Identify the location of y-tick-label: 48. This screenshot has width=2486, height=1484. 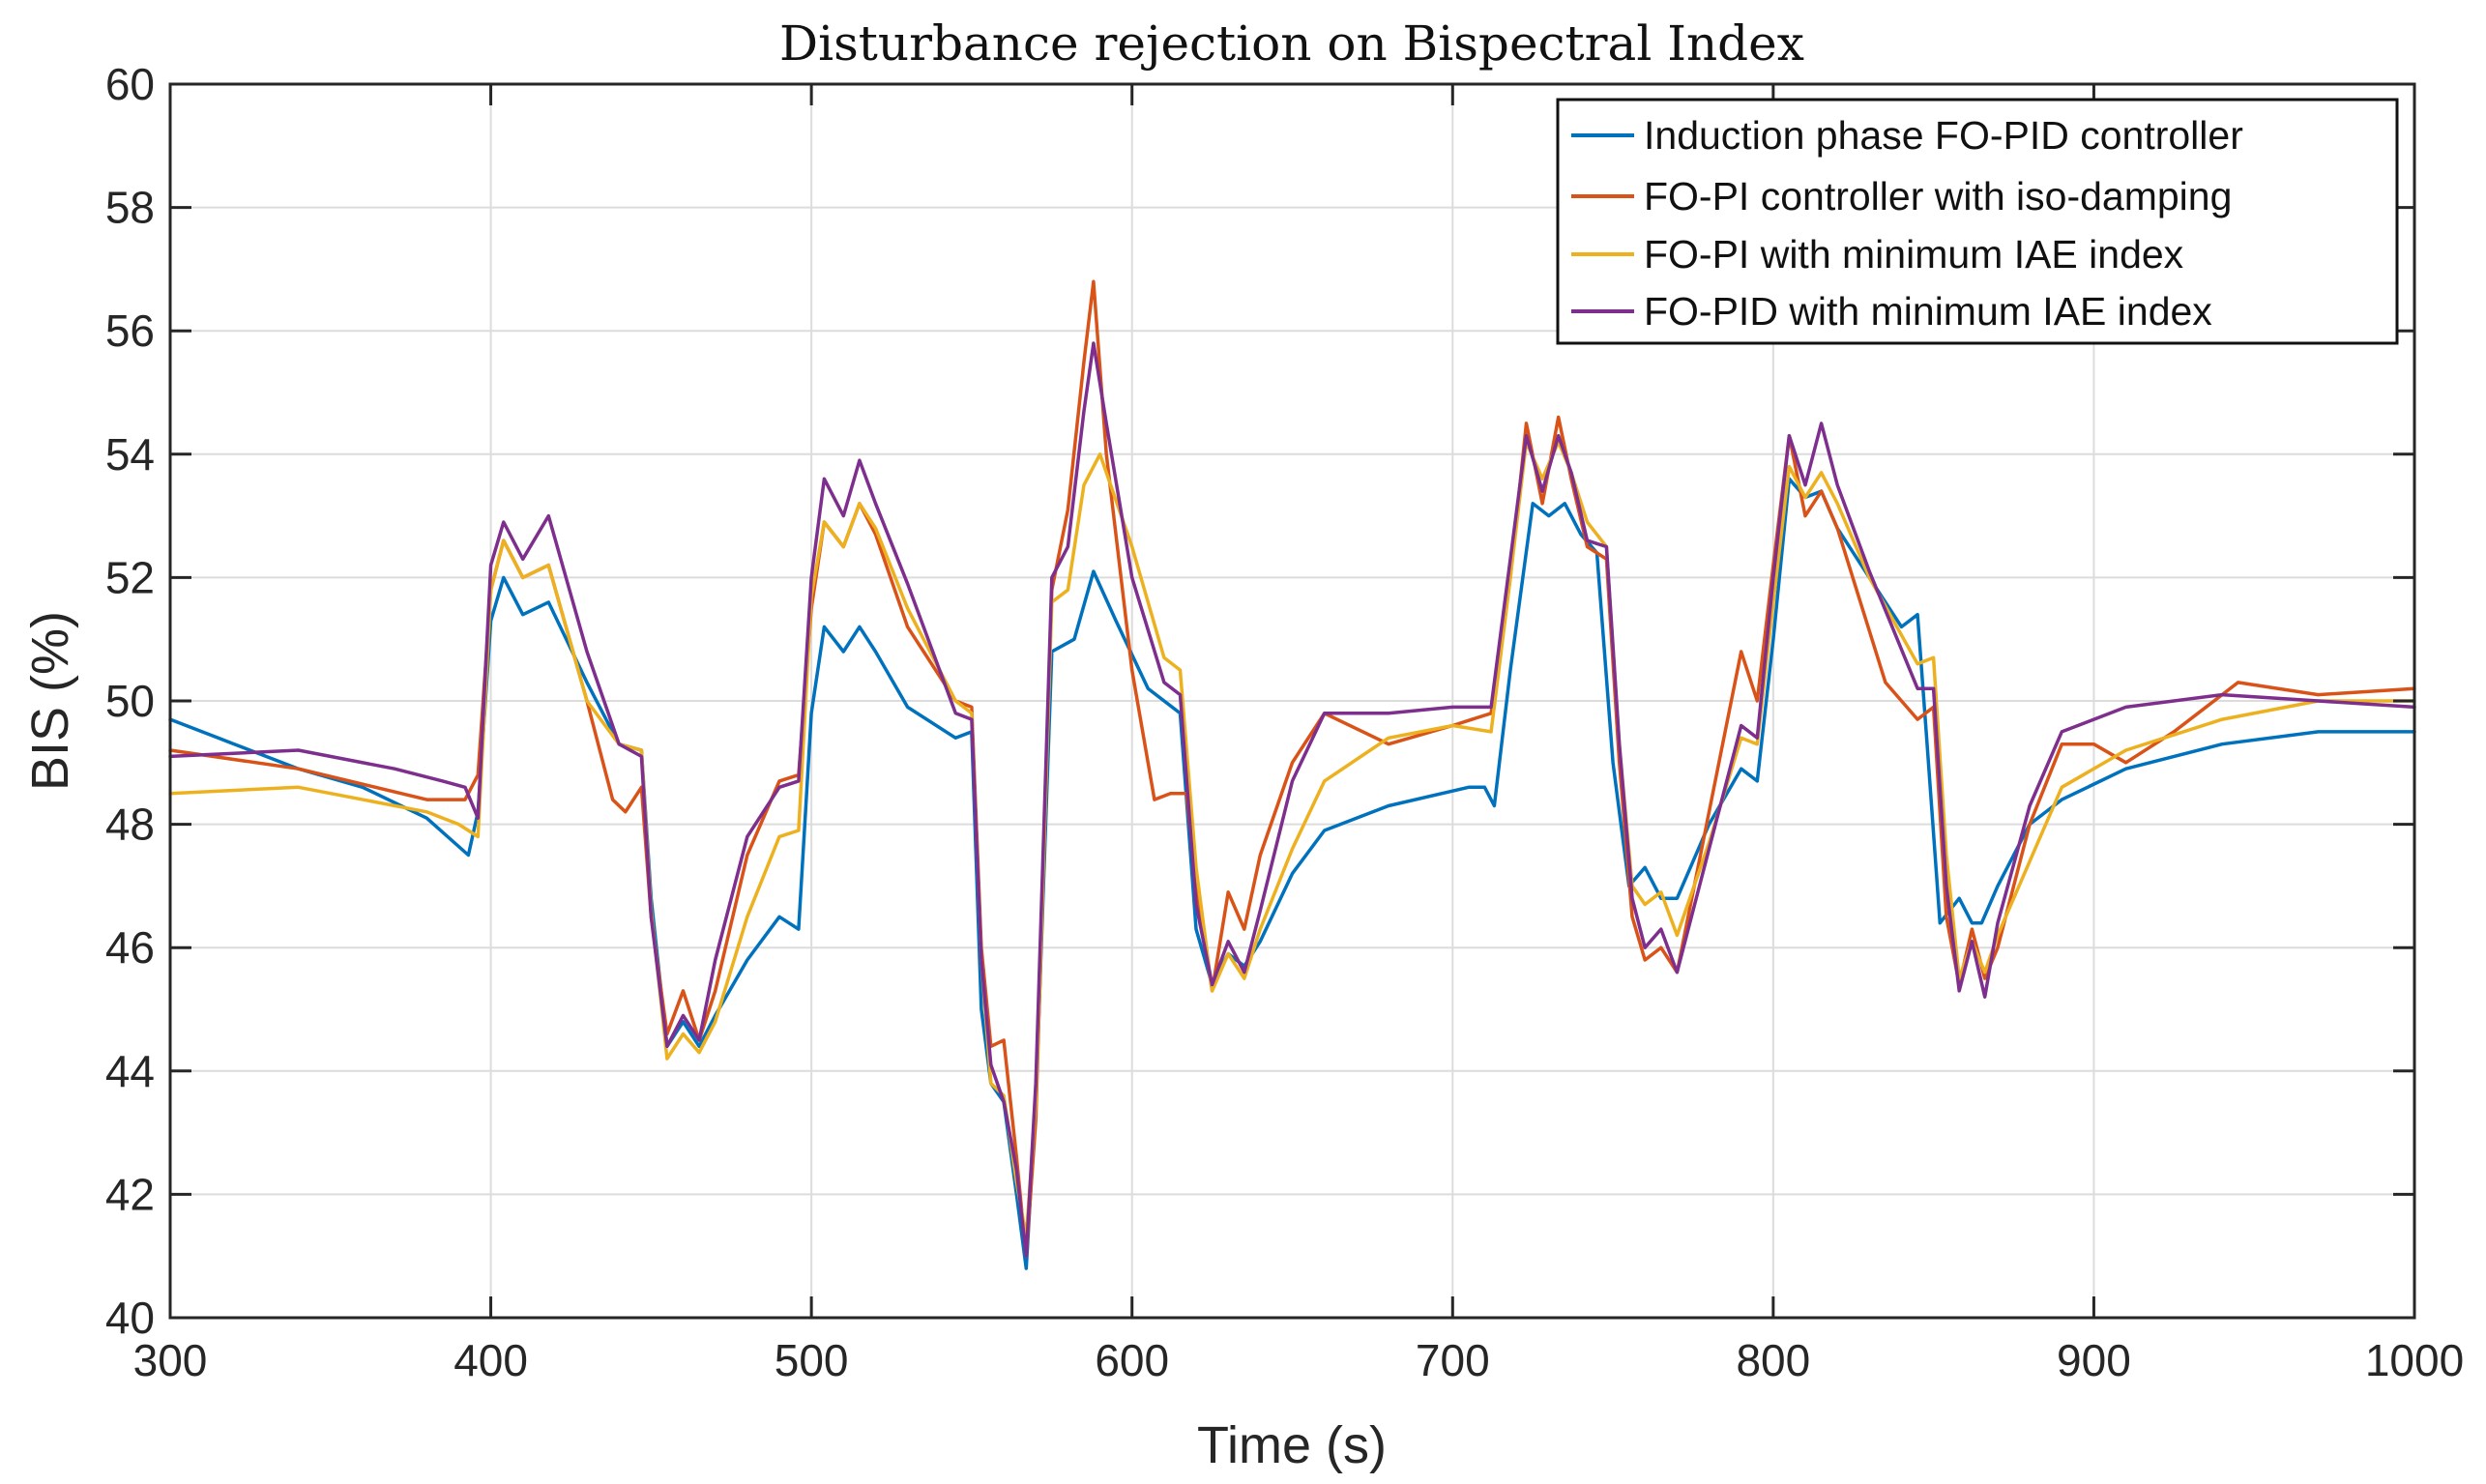
(130, 825).